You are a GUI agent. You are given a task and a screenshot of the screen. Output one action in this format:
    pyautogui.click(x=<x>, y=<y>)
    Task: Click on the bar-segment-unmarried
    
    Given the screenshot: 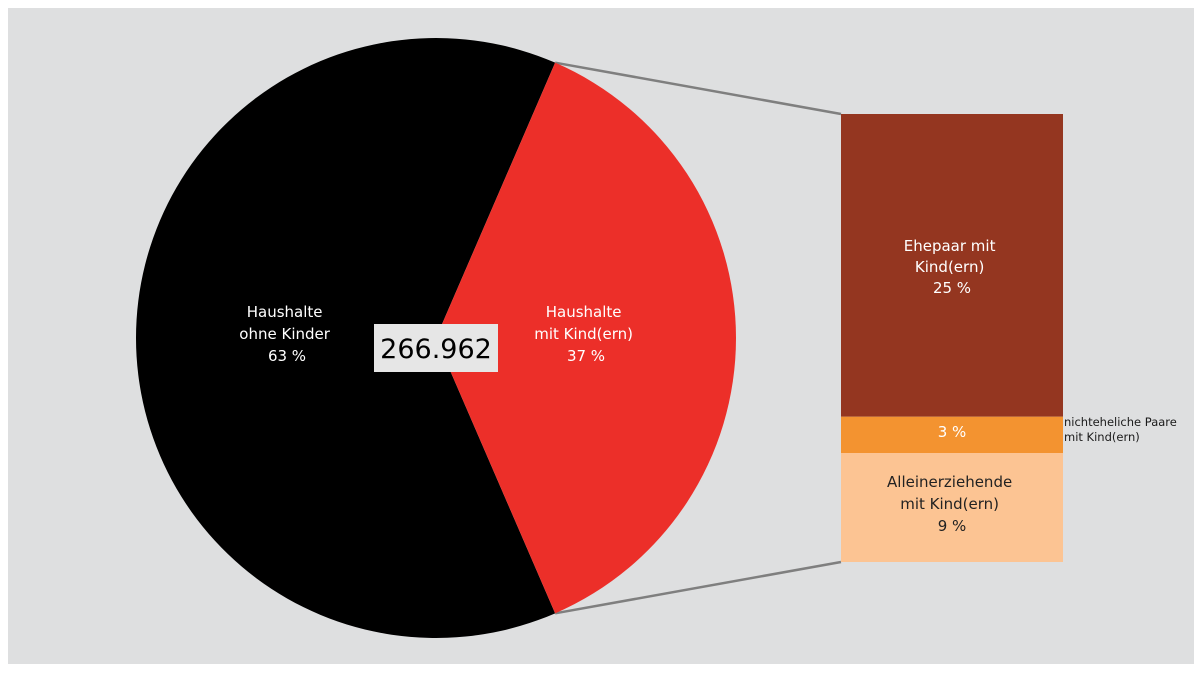 What is the action you would take?
    pyautogui.click(x=952, y=435)
    